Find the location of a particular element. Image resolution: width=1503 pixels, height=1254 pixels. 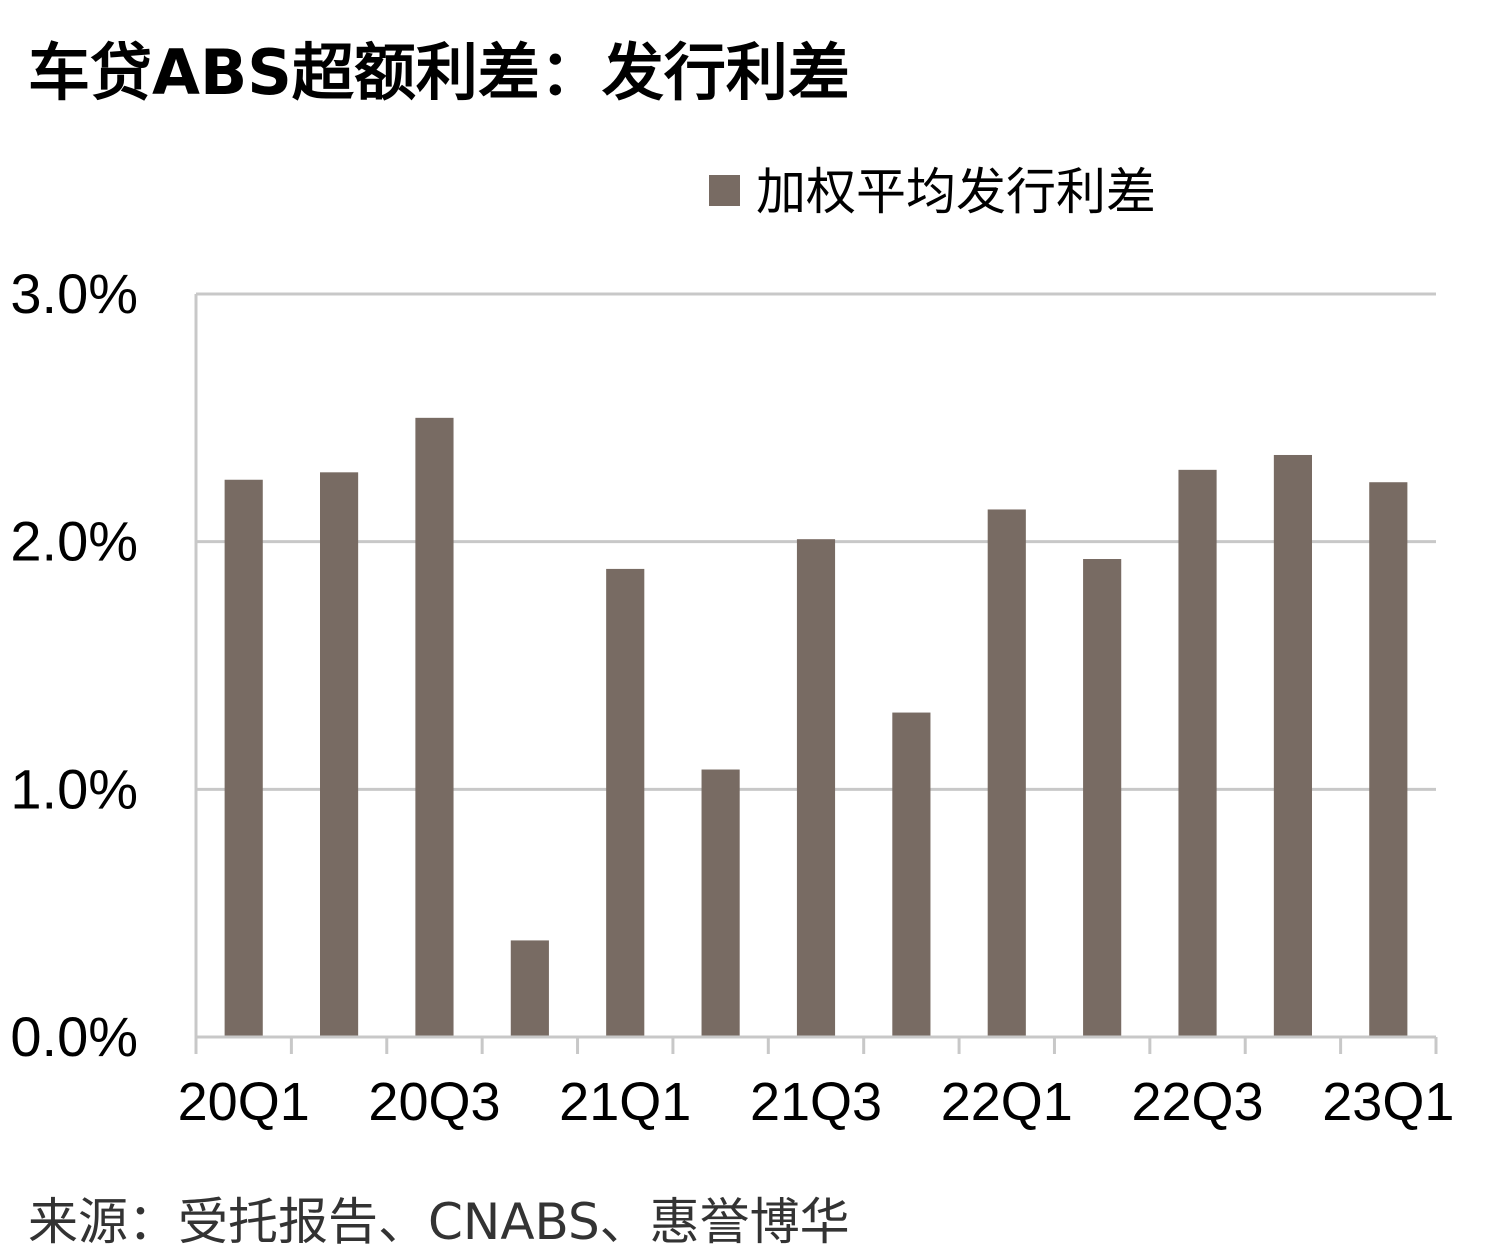

y-axis-ticks: 0.0% 1.0% 2.0% 3.0% is located at coordinates (74, 665).